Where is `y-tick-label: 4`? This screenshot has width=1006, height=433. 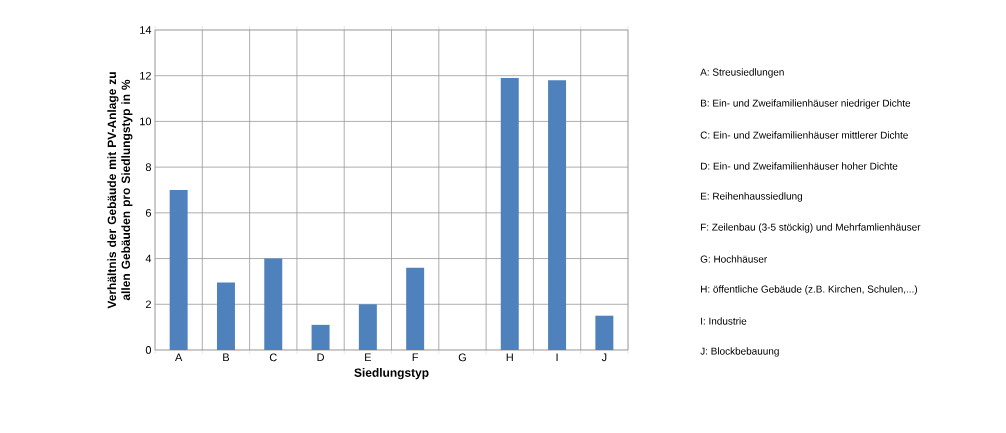 y-tick-label: 4 is located at coordinates (148, 258).